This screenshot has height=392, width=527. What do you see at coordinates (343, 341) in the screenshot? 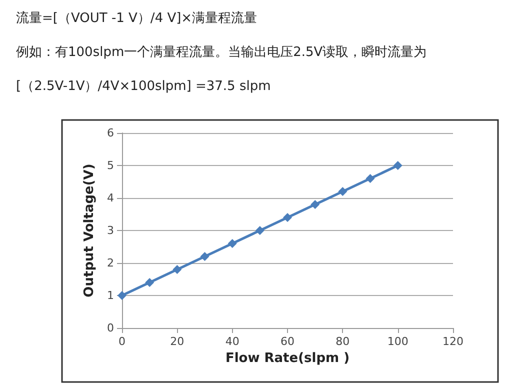
I see `x-tick-label: 80` at bounding box center [343, 341].